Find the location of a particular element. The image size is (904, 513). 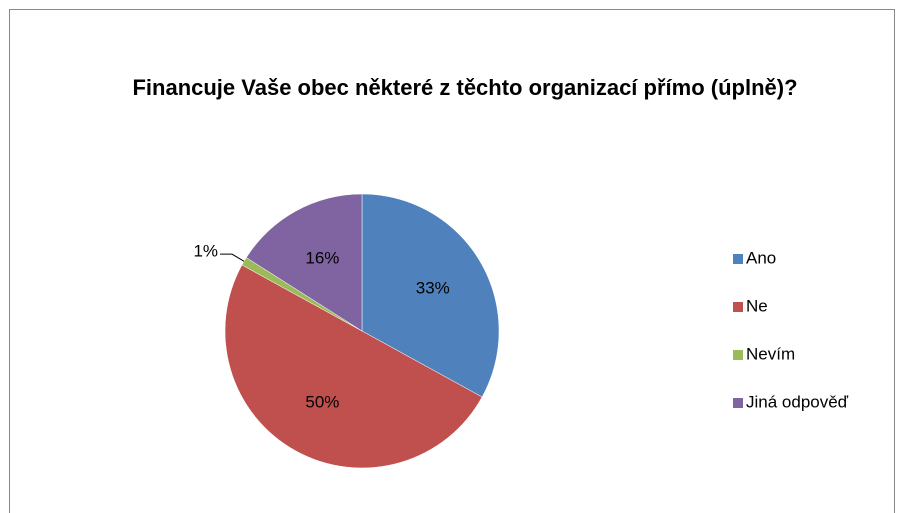

data-label: 1% is located at coordinates (205, 251).